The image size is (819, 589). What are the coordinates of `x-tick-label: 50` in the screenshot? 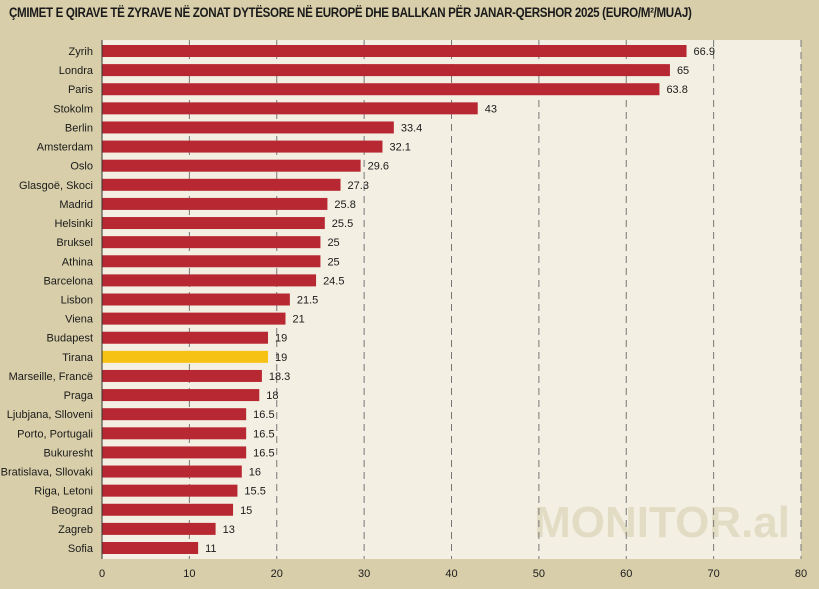 It's located at (539, 574).